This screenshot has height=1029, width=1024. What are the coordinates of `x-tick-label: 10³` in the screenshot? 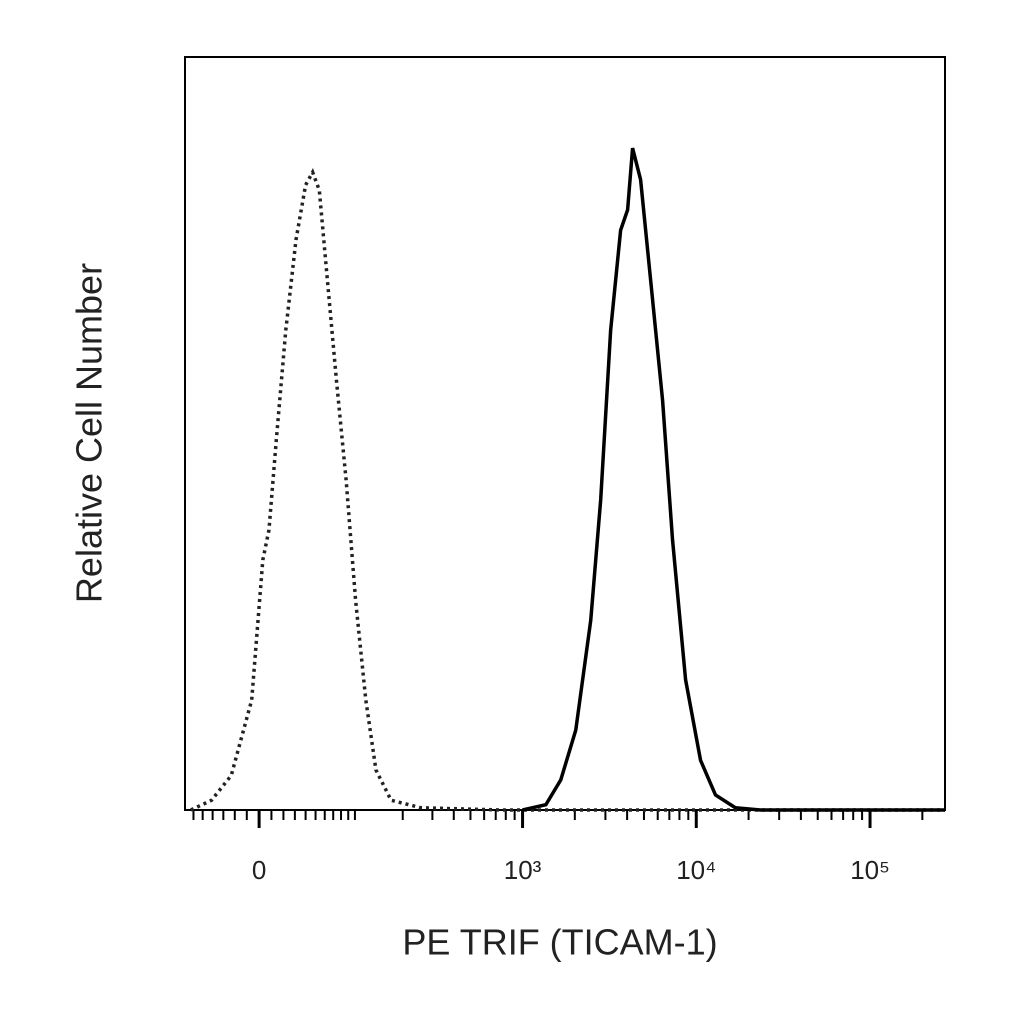 It's located at (523, 870).